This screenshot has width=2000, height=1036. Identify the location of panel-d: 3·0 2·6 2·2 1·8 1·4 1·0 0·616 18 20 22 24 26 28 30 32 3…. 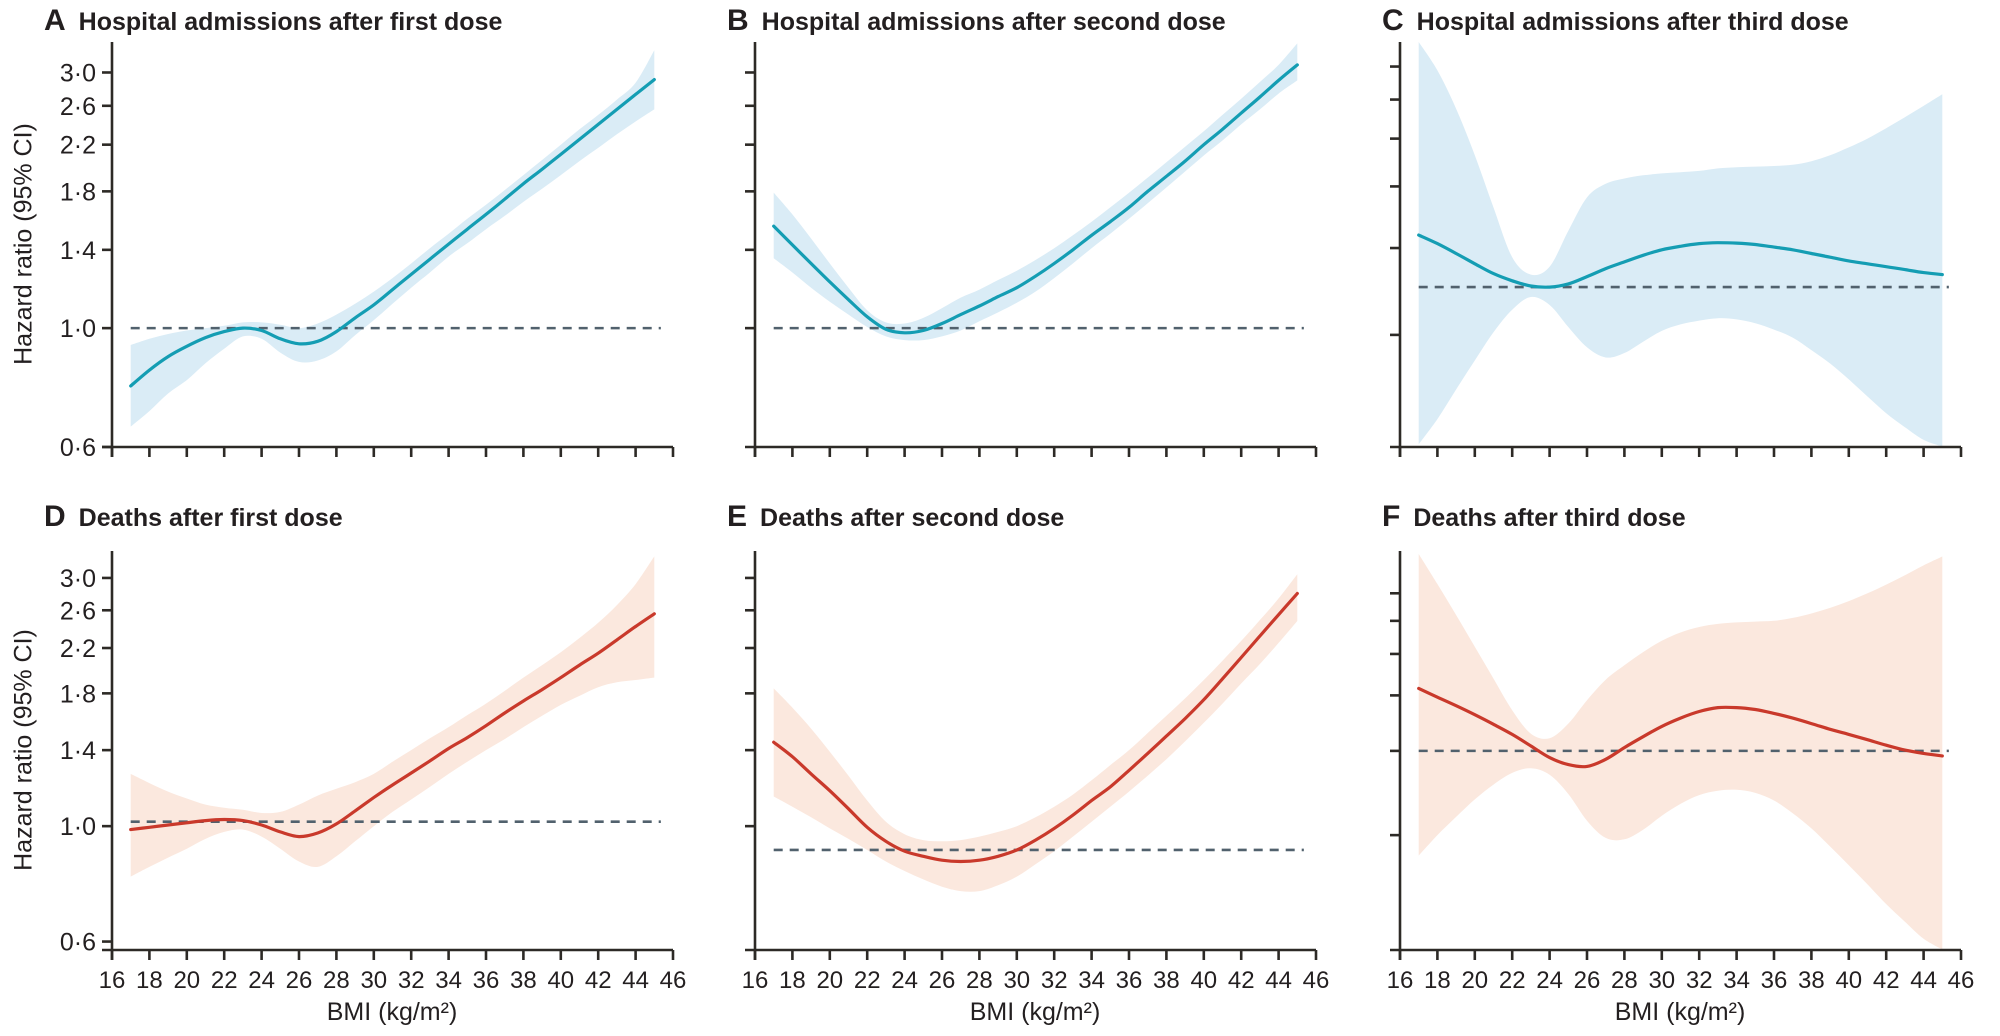
(373, 772).